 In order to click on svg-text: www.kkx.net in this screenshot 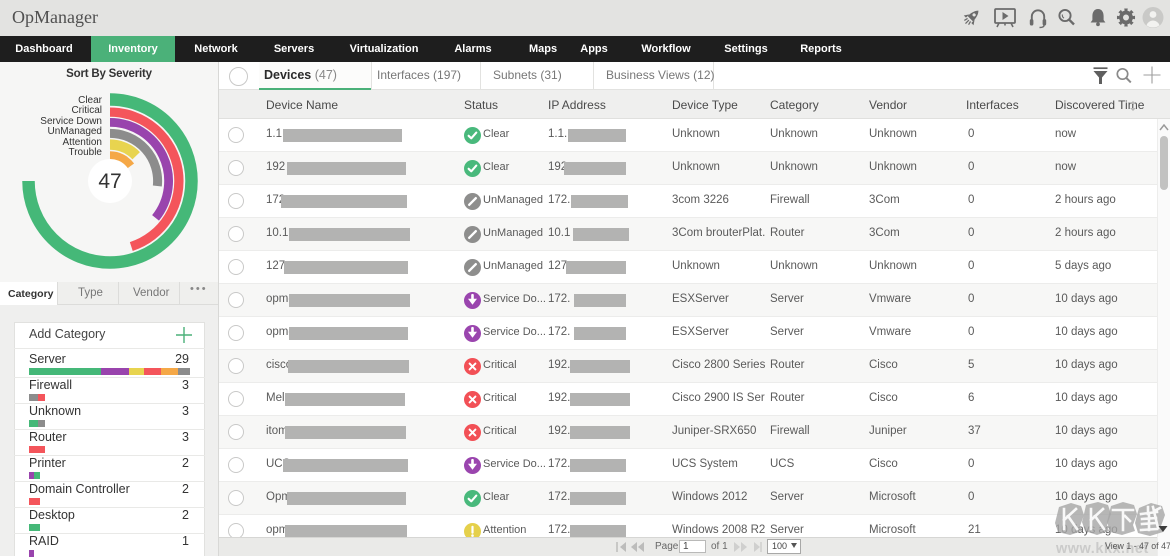, I will do `click(1102, 548)`.